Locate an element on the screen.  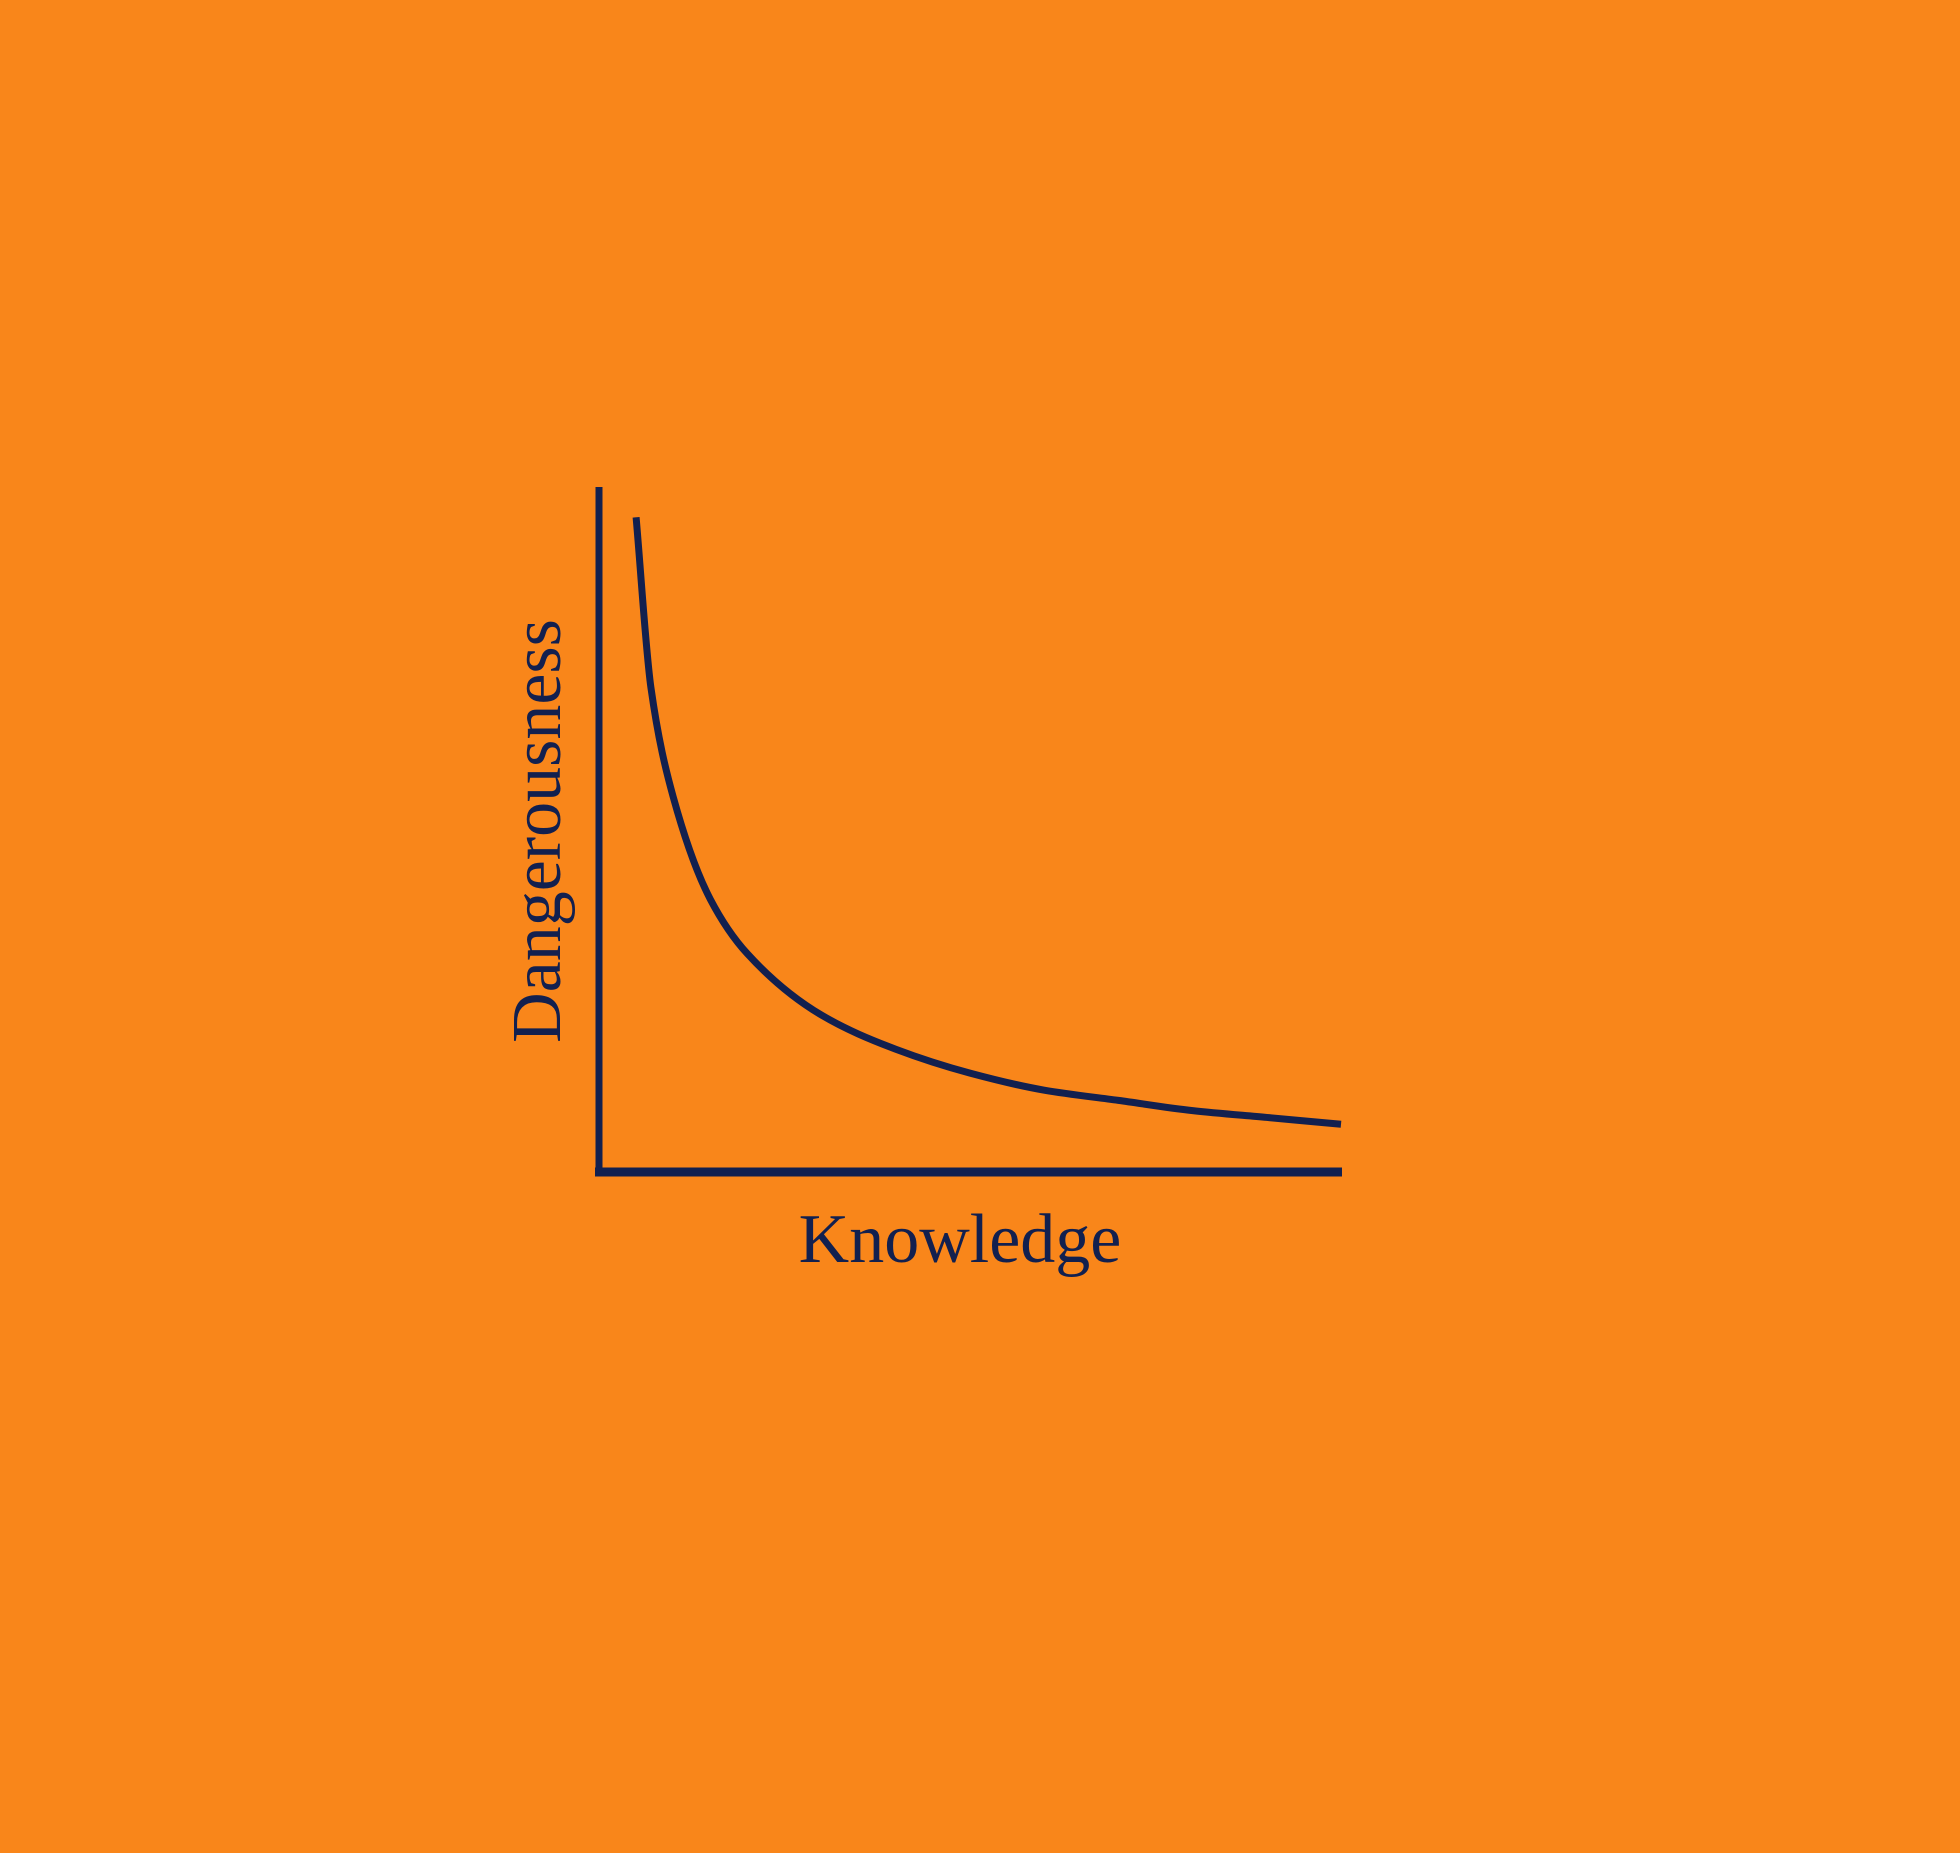
y-axis-label: Dangerousness is located at coordinates (537, 831).